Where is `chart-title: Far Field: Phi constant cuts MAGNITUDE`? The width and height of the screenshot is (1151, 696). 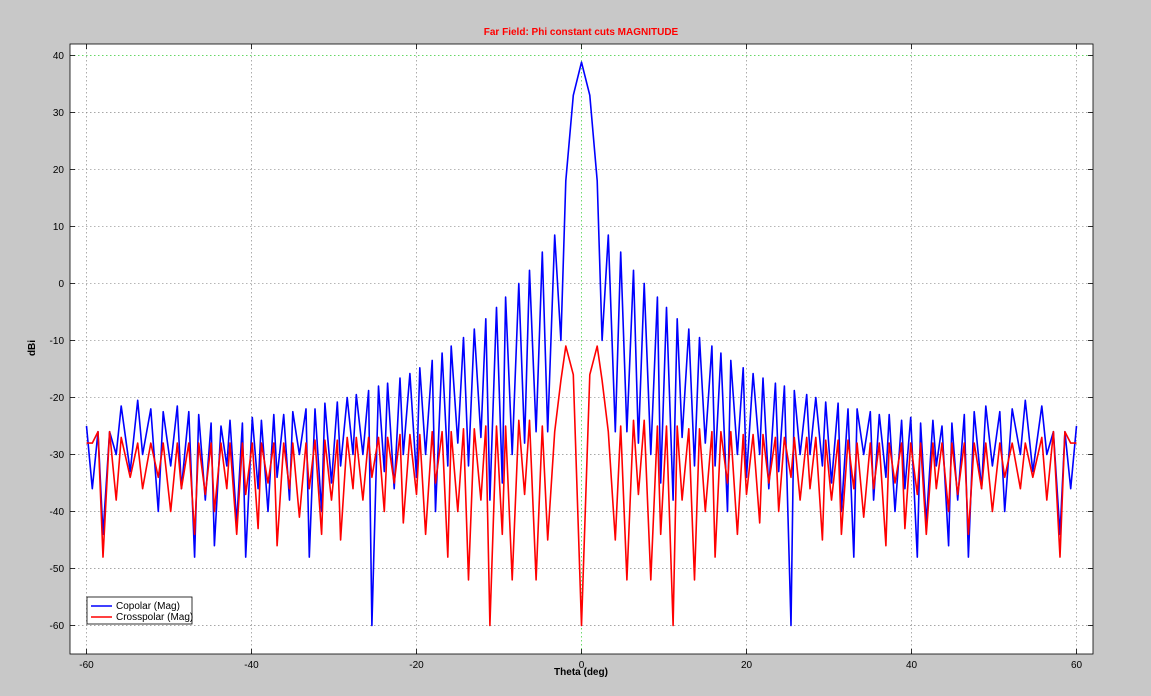 chart-title: Far Field: Phi constant cuts MAGNITUDE is located at coordinates (581, 32).